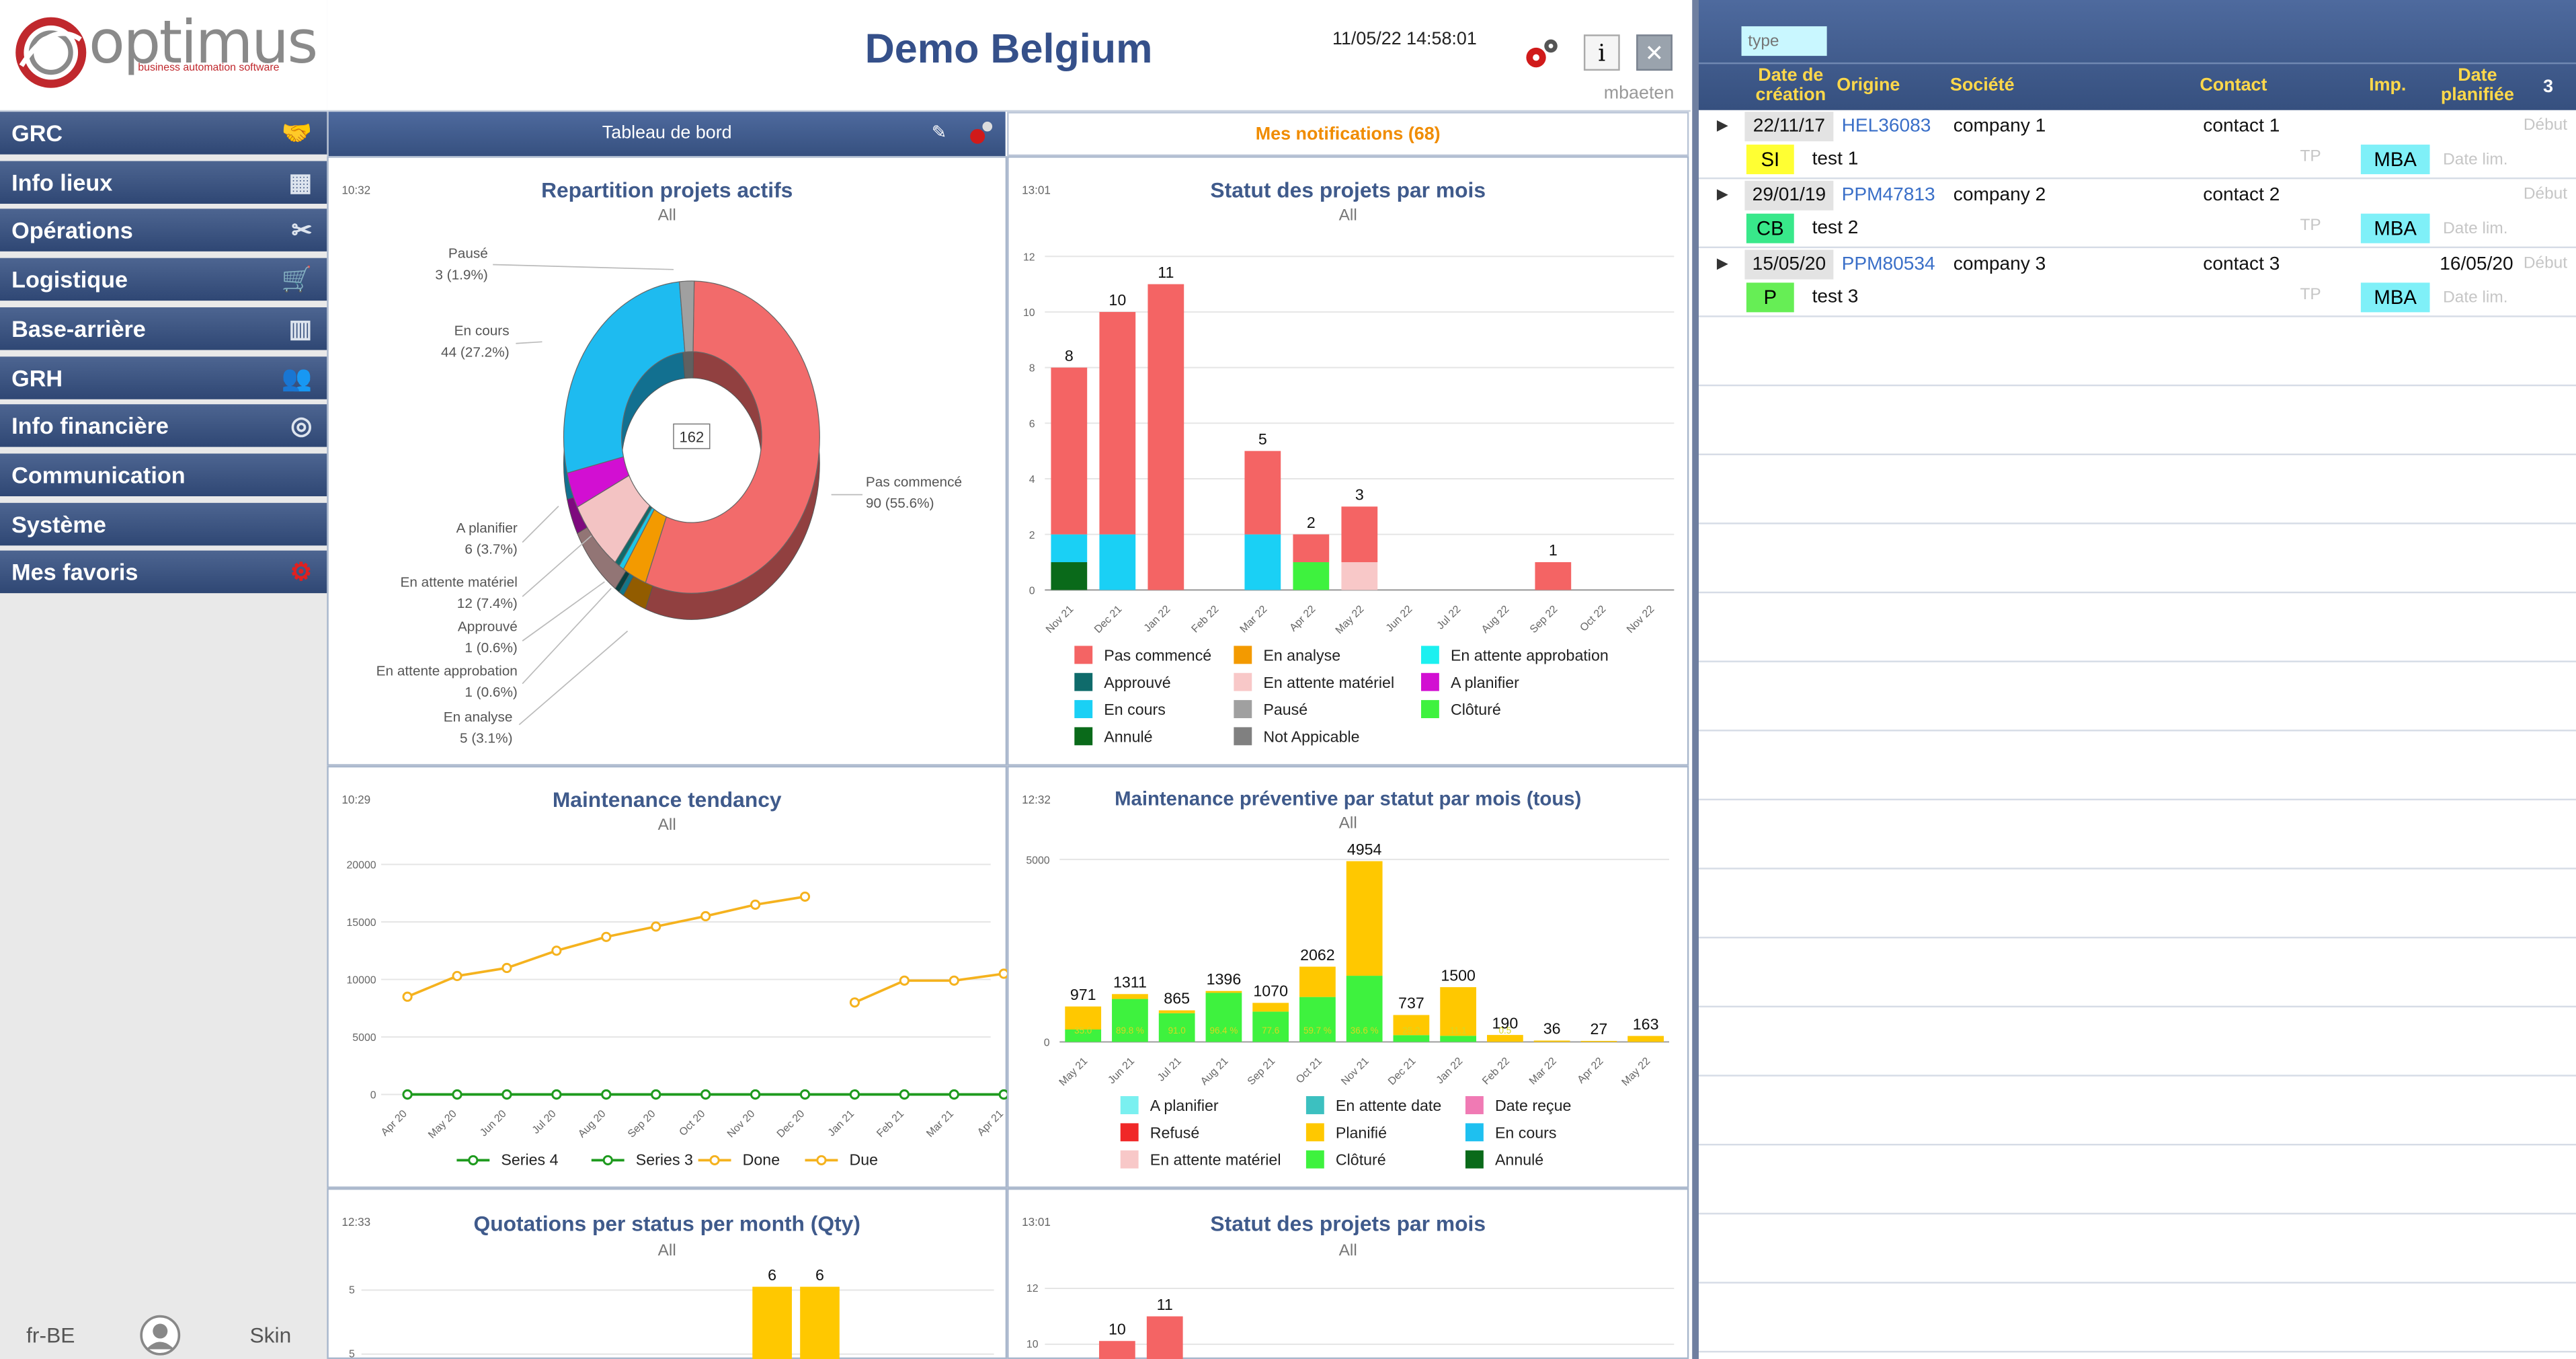 This screenshot has height=1359, width=2576. I want to click on x-tick-label: Jan 22, so click(1157, 618).